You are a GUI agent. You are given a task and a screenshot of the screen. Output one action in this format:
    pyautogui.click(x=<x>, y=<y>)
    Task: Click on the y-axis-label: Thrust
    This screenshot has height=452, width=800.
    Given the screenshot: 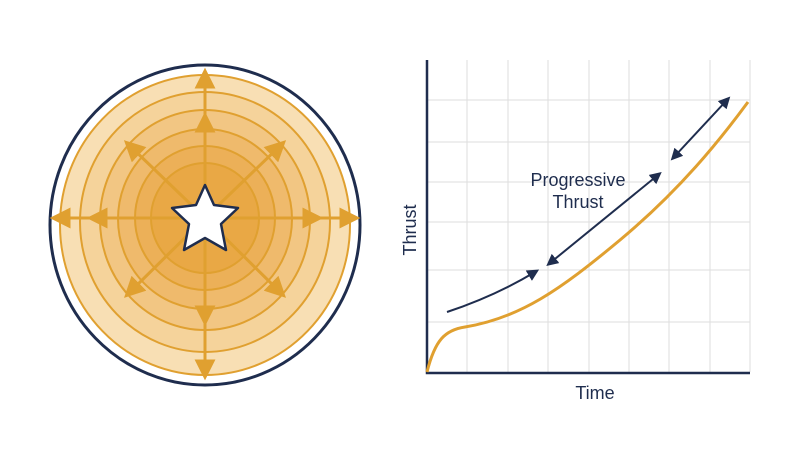 What is the action you would take?
    pyautogui.click(x=410, y=229)
    